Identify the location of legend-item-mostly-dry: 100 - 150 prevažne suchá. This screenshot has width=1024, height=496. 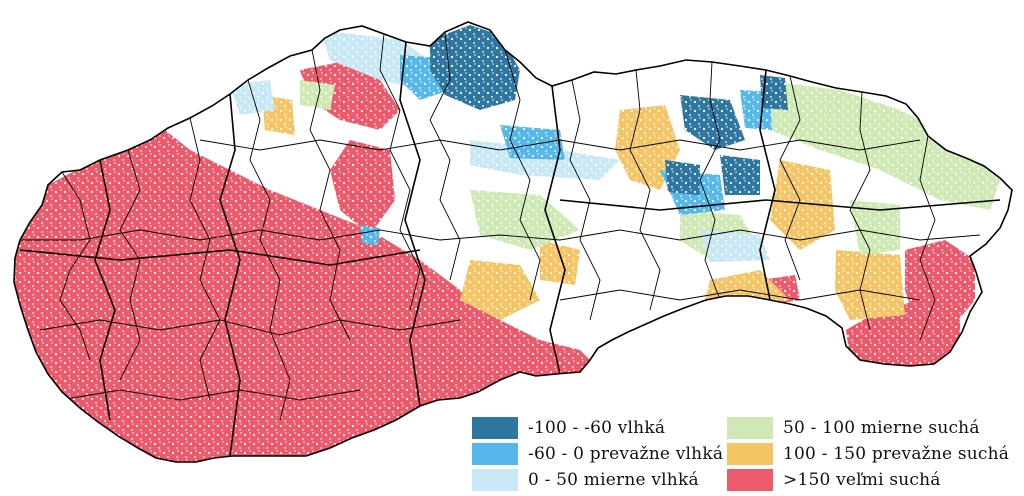
(868, 454).